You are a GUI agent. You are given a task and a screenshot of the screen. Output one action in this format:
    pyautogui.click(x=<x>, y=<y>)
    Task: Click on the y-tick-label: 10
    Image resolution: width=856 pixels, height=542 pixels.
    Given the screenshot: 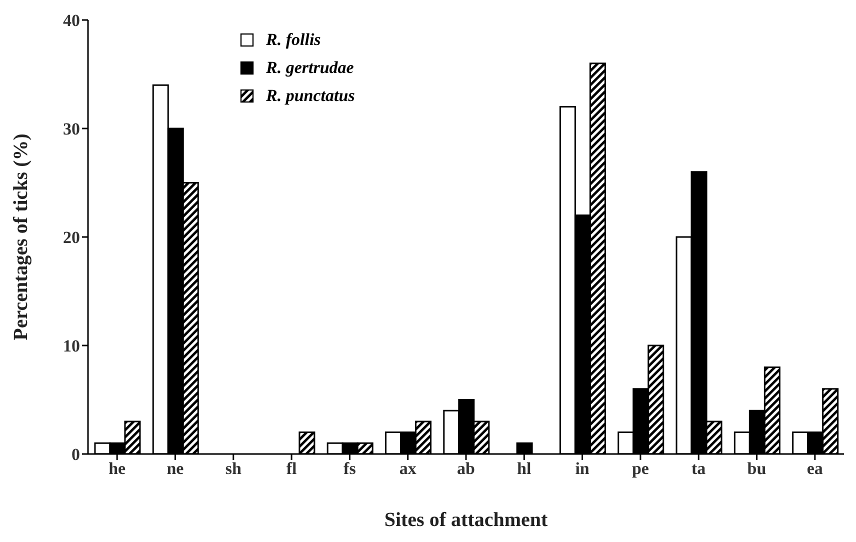 What is the action you would take?
    pyautogui.click(x=71, y=346)
    